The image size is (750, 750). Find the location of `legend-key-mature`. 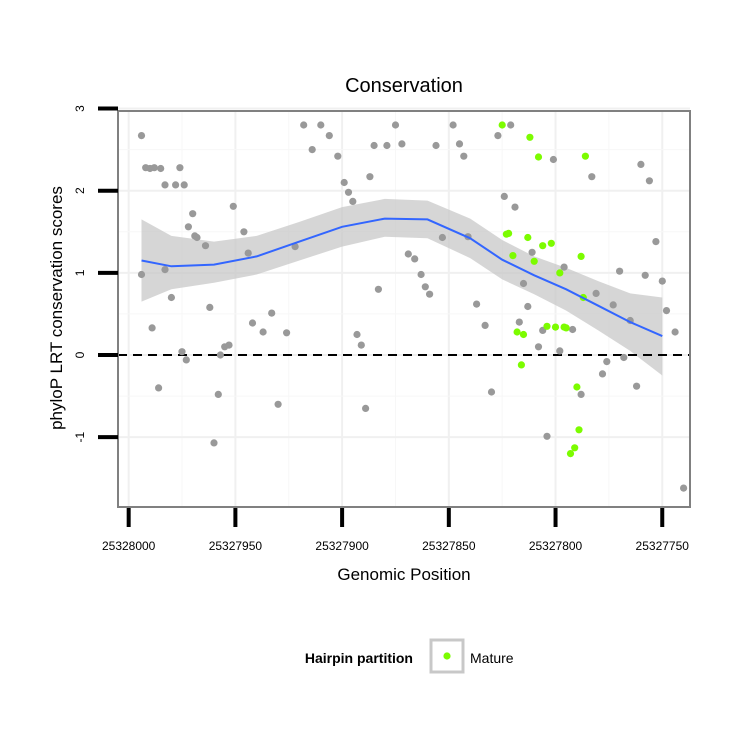

legend-key-mature is located at coordinates (447, 656).